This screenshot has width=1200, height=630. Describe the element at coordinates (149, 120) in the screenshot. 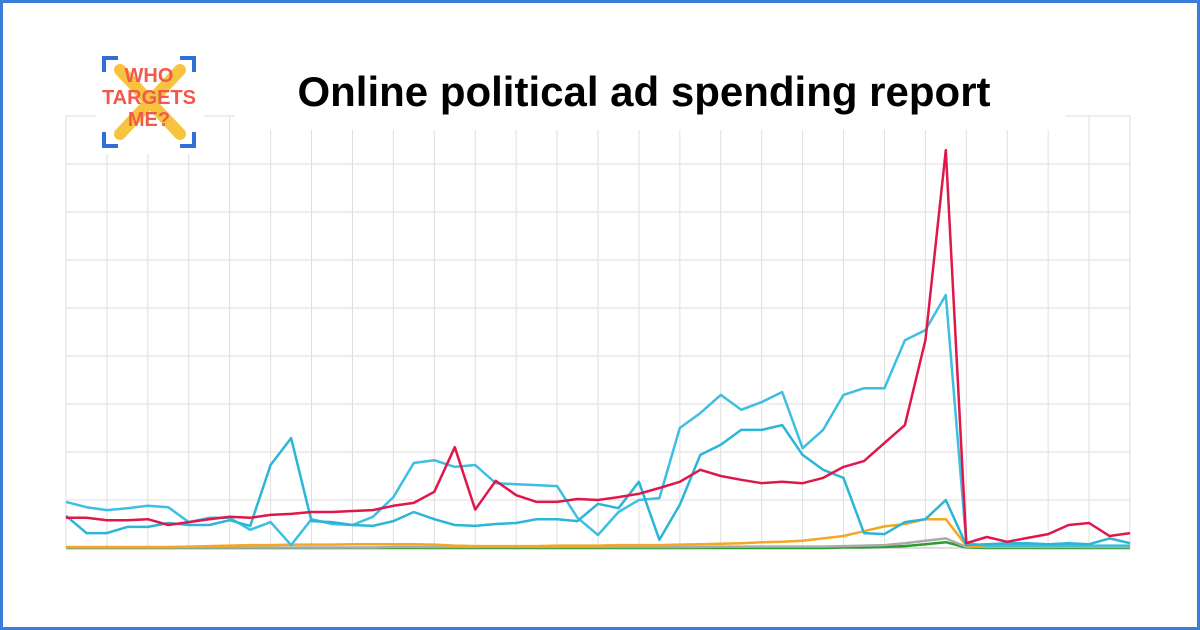

I see `logo-text: ME?` at that location.